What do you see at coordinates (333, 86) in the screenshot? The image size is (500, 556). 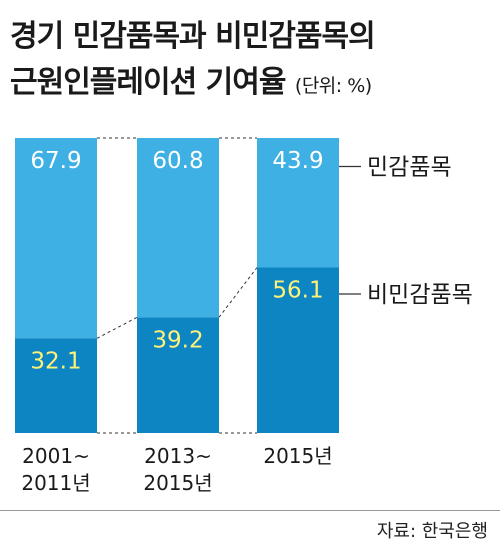 I see `unit-label: (단위: %)` at bounding box center [333, 86].